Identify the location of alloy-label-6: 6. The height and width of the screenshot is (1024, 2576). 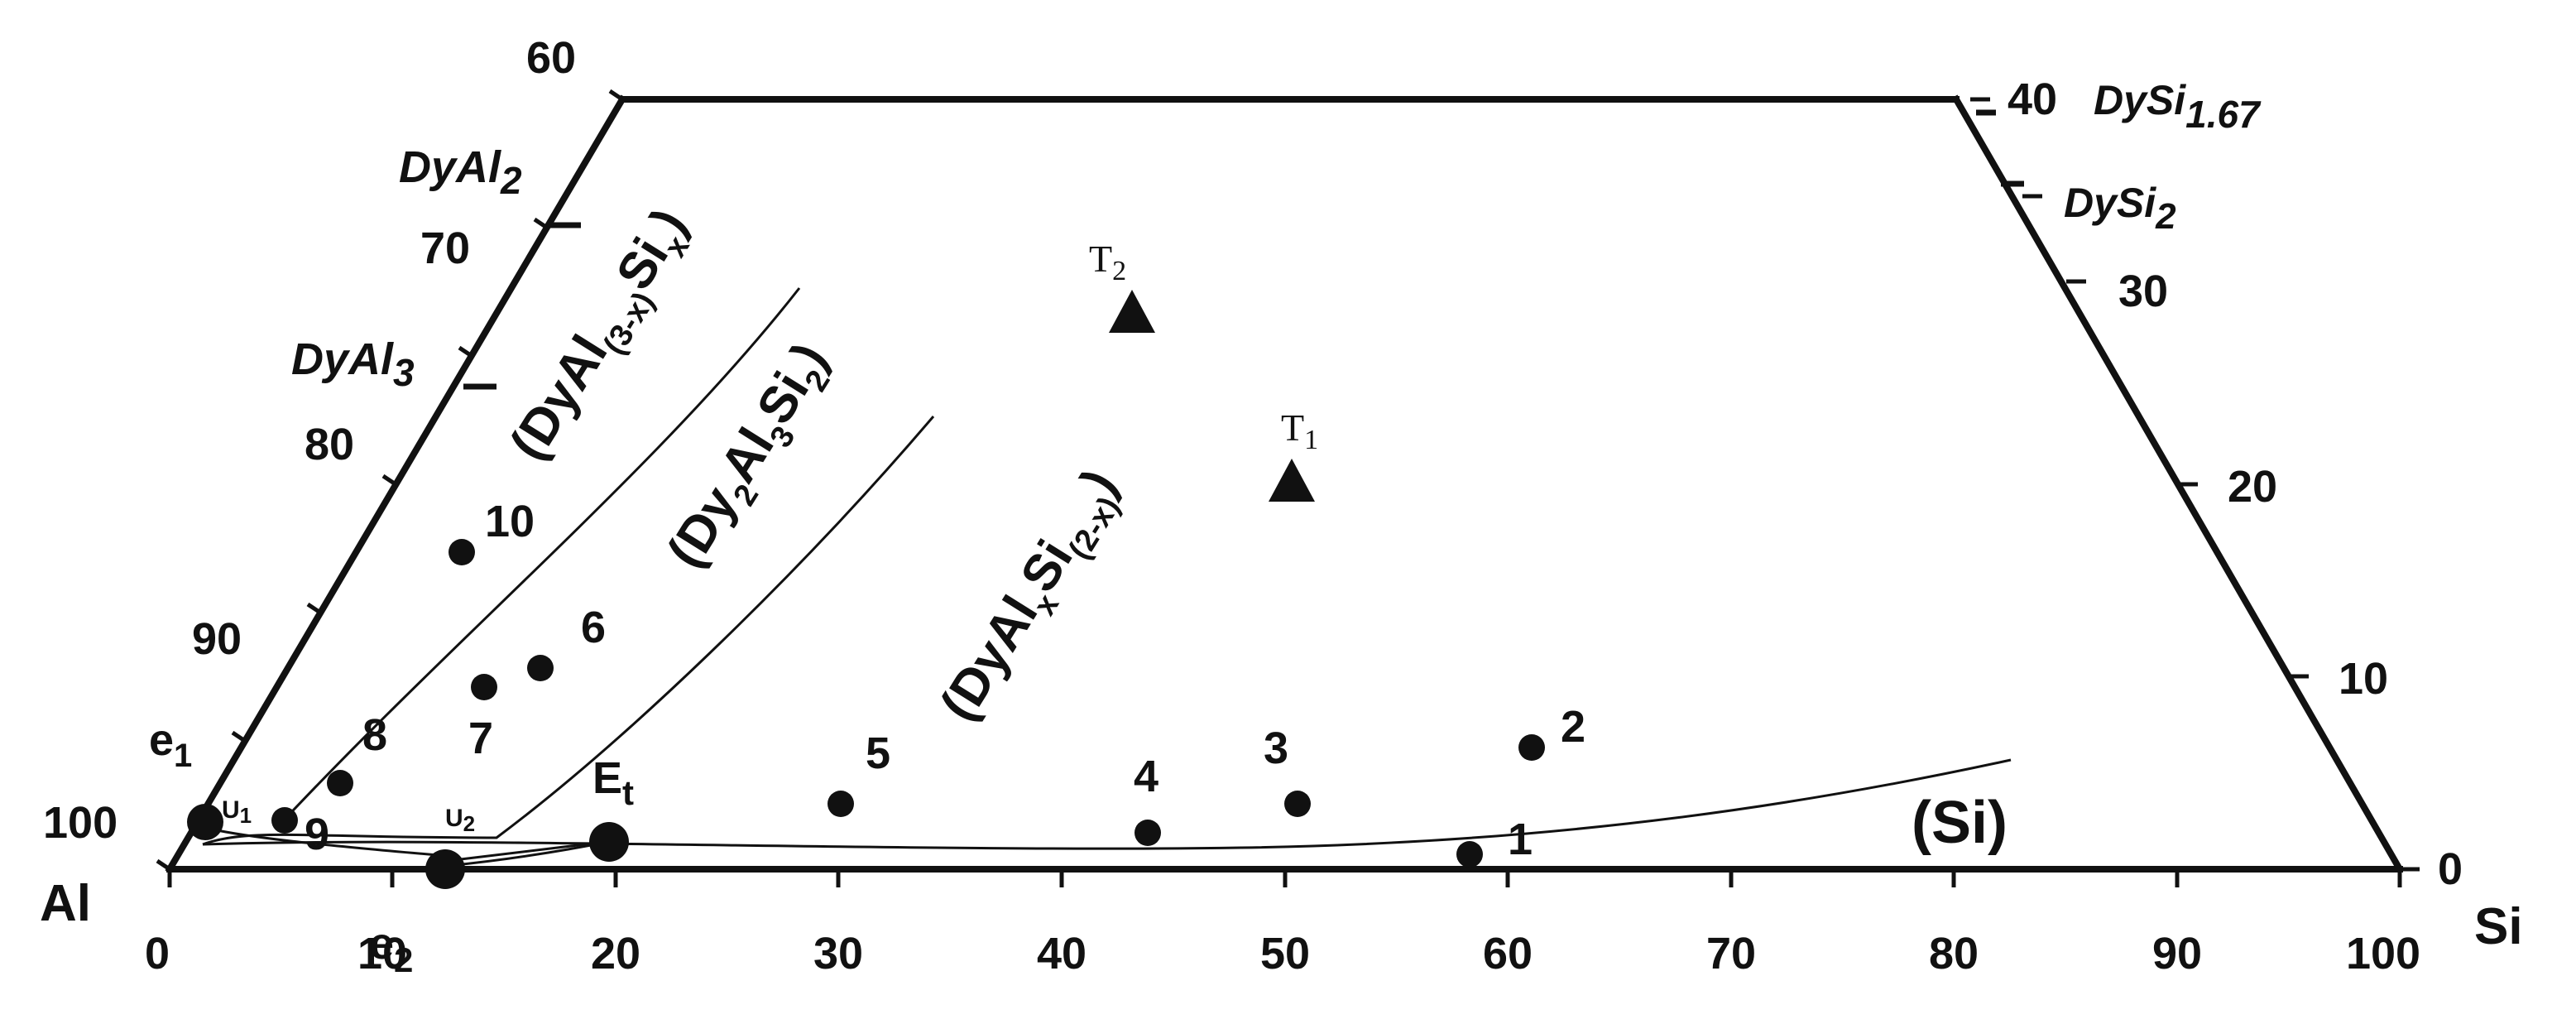
(594, 627).